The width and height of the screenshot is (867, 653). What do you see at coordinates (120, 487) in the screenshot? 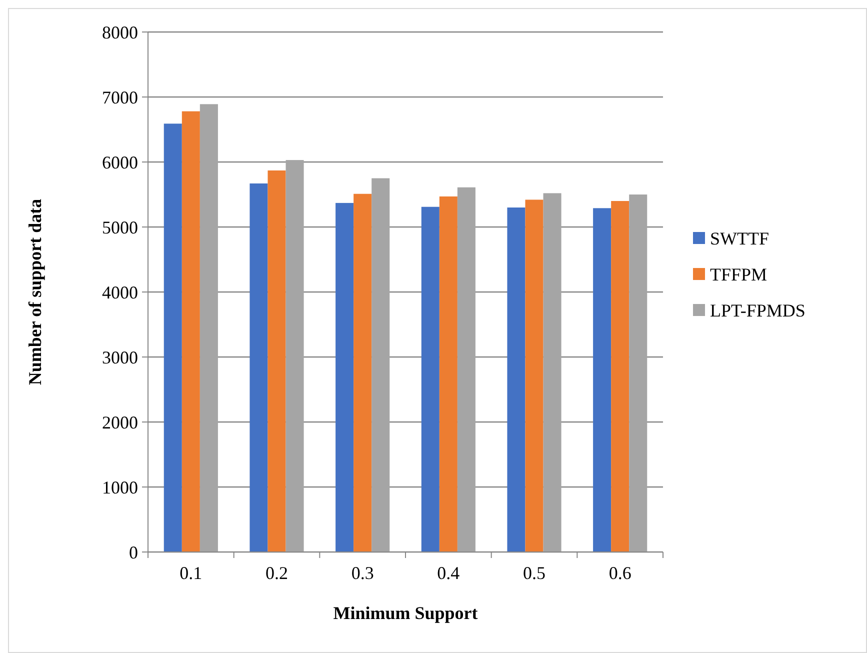
I see `y-tick-label: 1000` at bounding box center [120, 487].